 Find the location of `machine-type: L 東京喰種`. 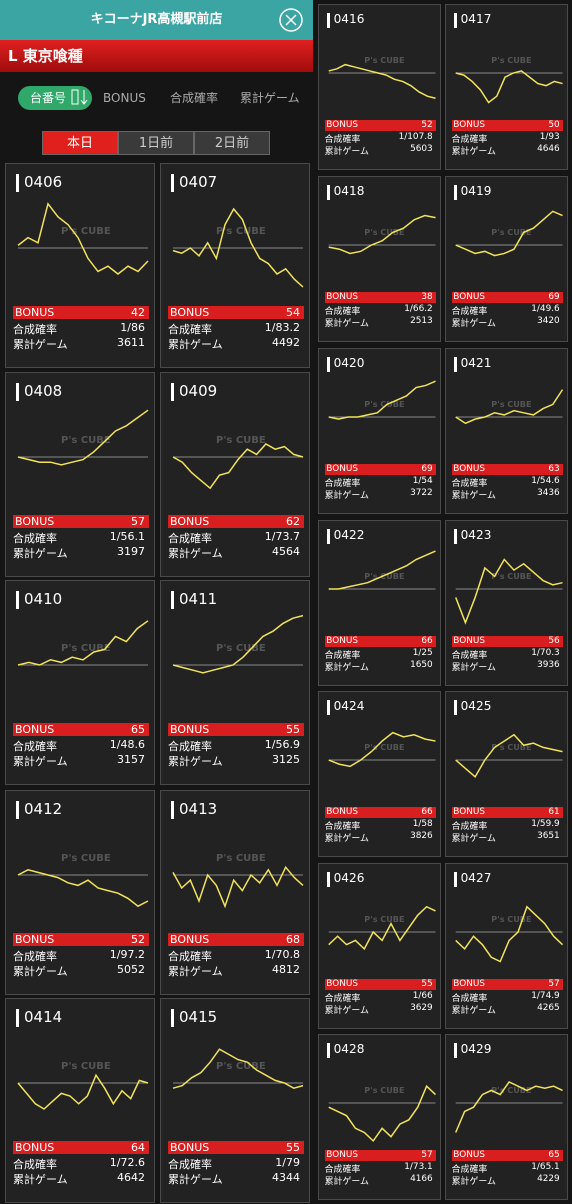

machine-type: L 東京喰種 is located at coordinates (45, 56).